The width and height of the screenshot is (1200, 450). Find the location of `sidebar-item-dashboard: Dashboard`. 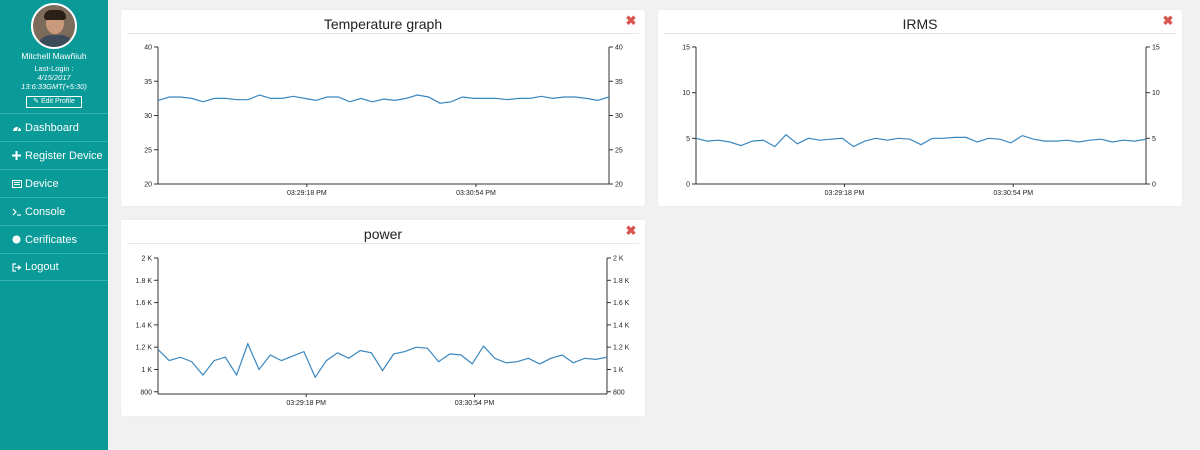

sidebar-item-dashboard: Dashboard is located at coordinates (54, 127).